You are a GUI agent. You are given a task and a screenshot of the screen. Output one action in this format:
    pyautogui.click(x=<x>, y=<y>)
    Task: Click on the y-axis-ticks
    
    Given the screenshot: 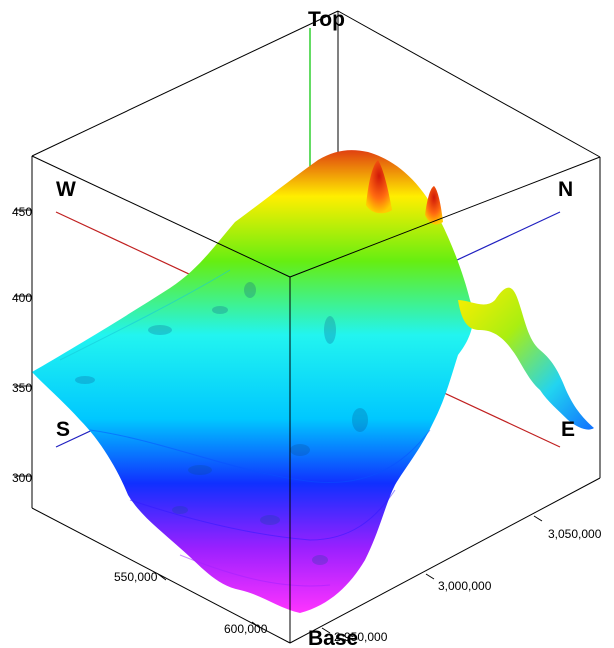 What is the action you would take?
    pyautogui.click(x=432, y=574)
    